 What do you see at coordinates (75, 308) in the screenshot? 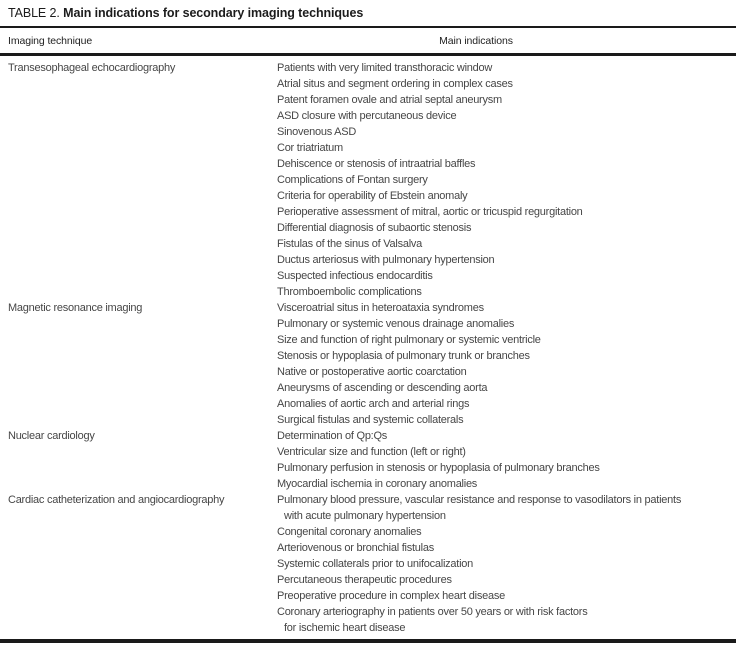
I see `technique-name: Magnetic resonance imaging` at bounding box center [75, 308].